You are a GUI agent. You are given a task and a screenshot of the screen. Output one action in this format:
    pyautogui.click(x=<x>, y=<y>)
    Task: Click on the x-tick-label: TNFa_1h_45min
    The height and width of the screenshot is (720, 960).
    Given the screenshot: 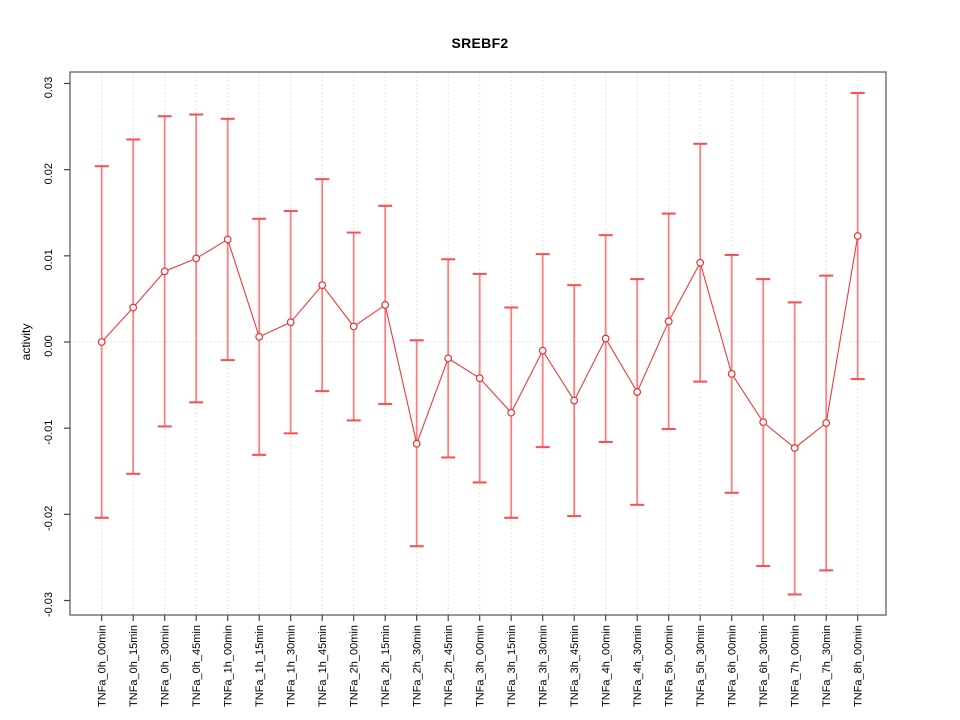 What is the action you would take?
    pyautogui.click(x=323, y=666)
    